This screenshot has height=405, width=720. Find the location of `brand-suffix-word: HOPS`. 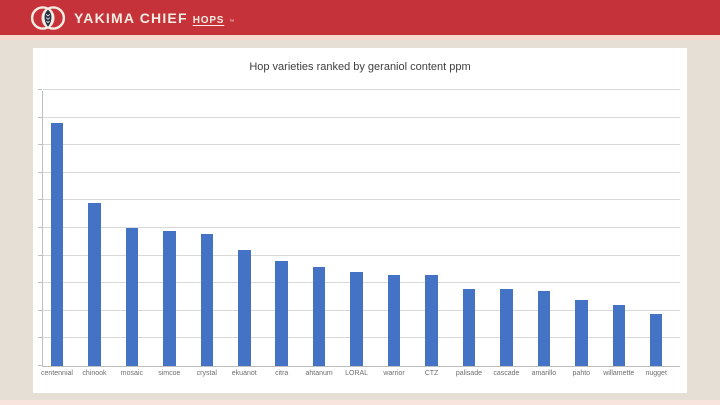

brand-suffix-word: HOPS is located at coordinates (208, 20).